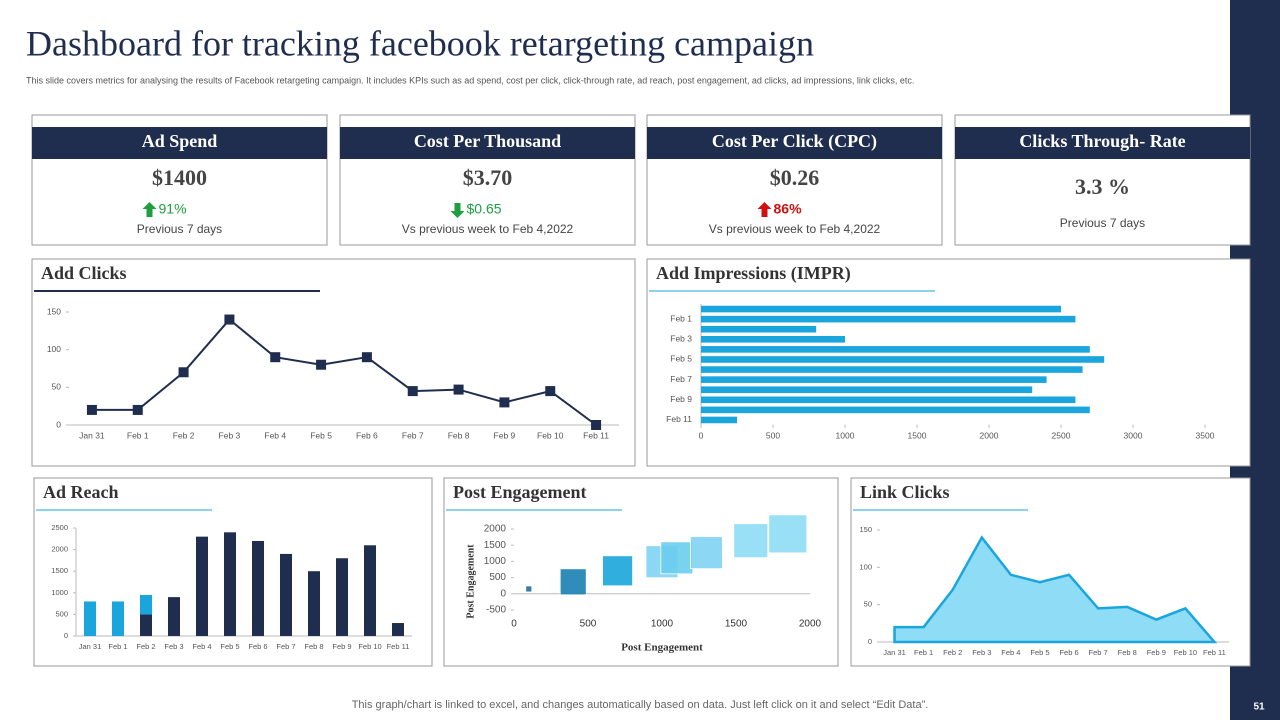 Image resolution: width=1280 pixels, height=720 pixels. I want to click on y-tick-label: Feb 7, so click(681, 379).